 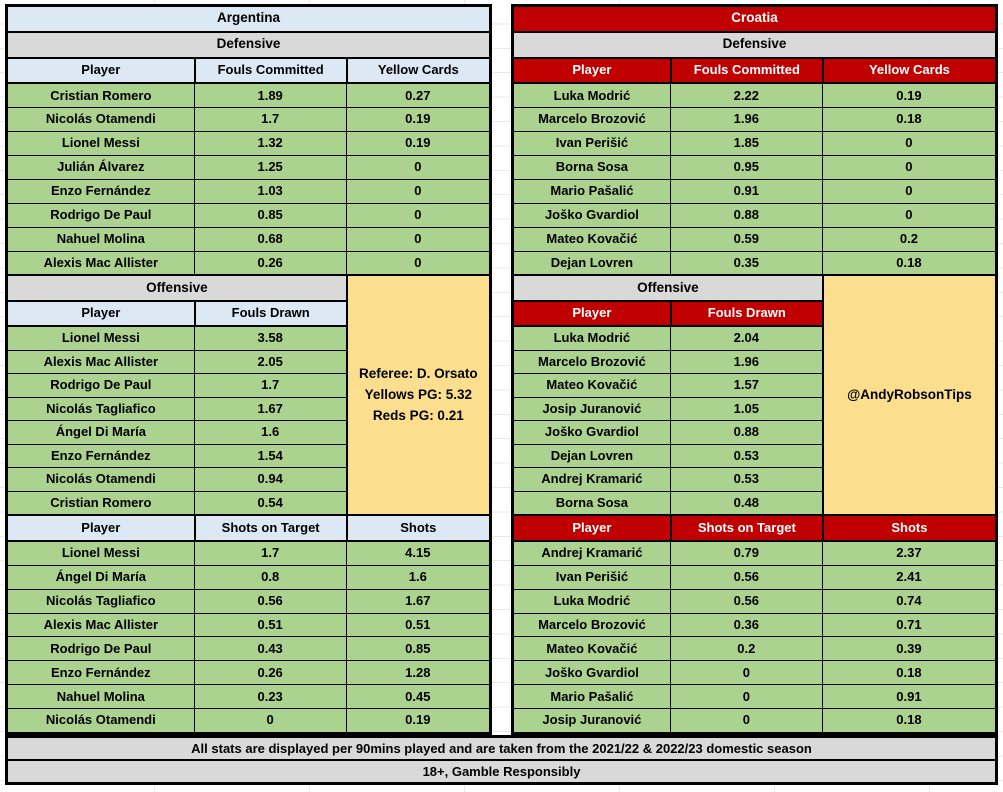 I want to click on table-row: Luka Modrić 2.04, so click(x=668, y=338).